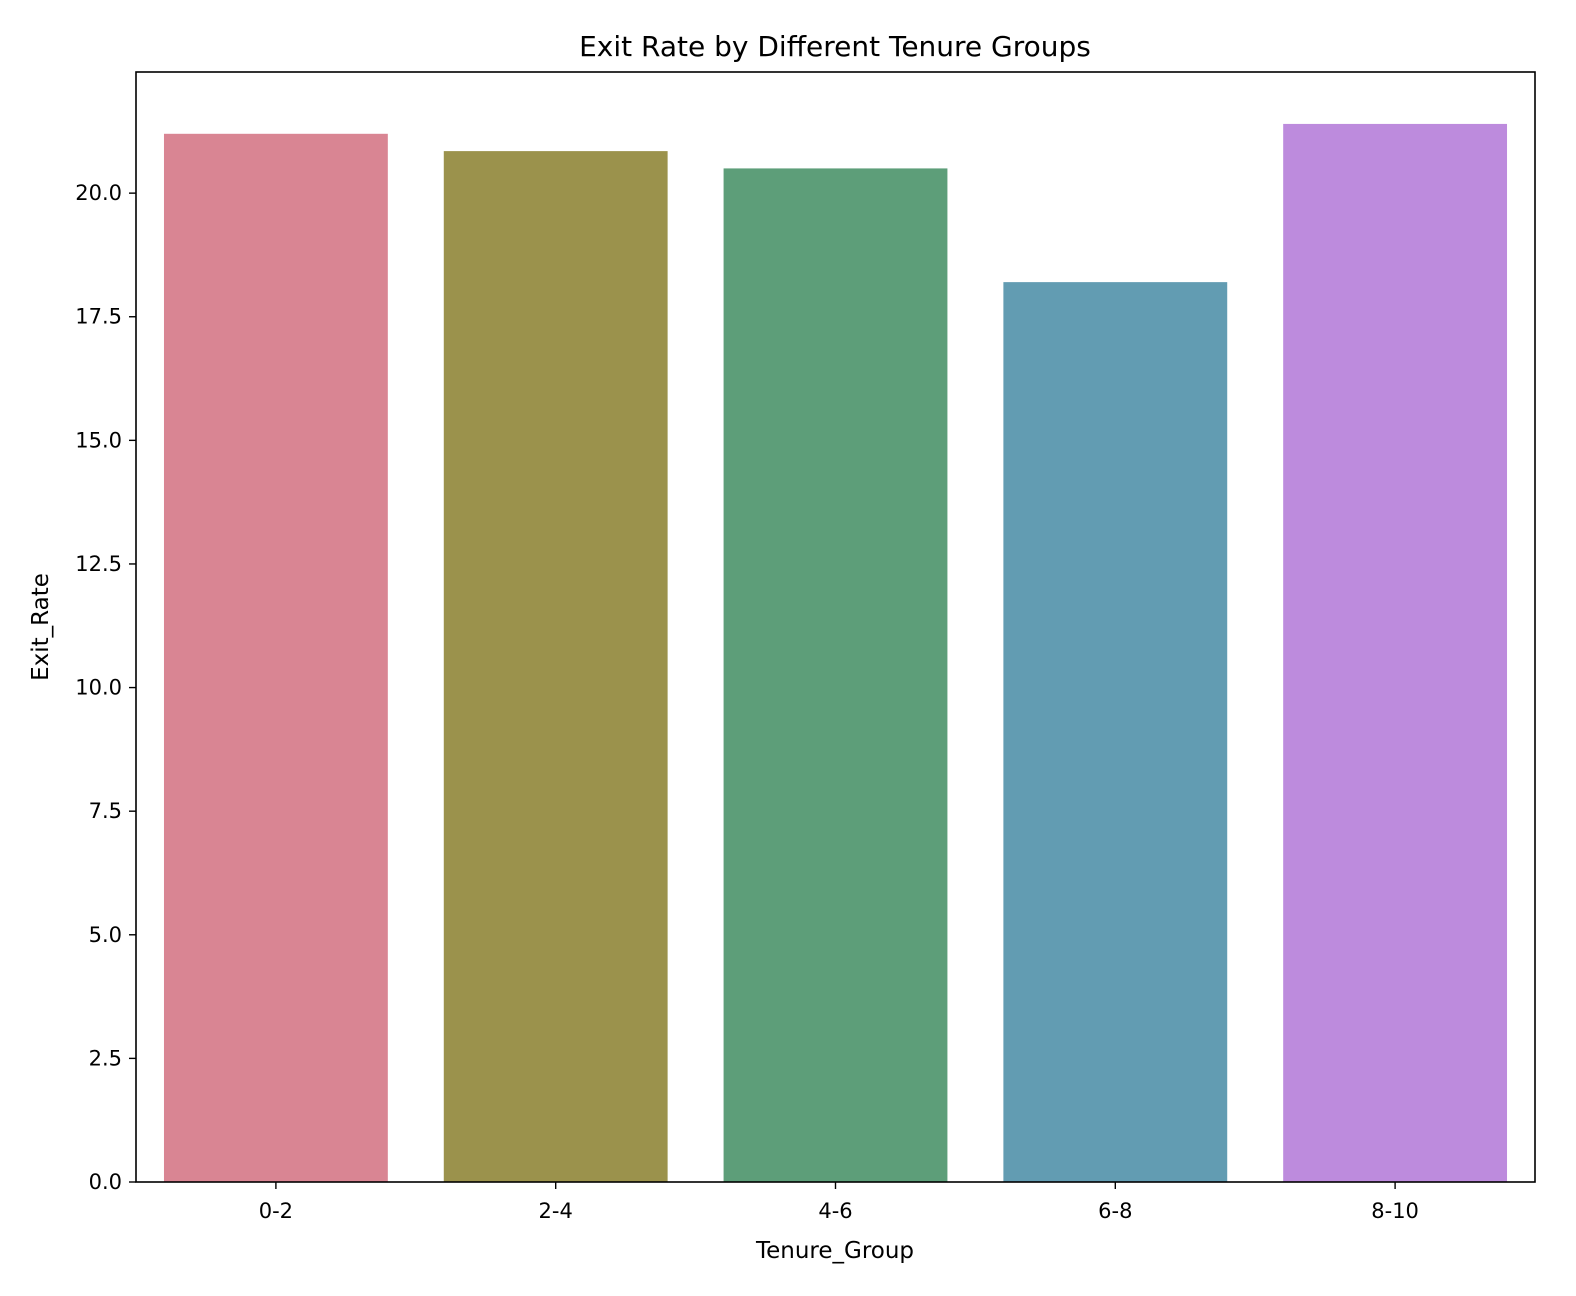  What do you see at coordinates (1115, 1211) in the screenshot?
I see `x-tick-label: 6-8` at bounding box center [1115, 1211].